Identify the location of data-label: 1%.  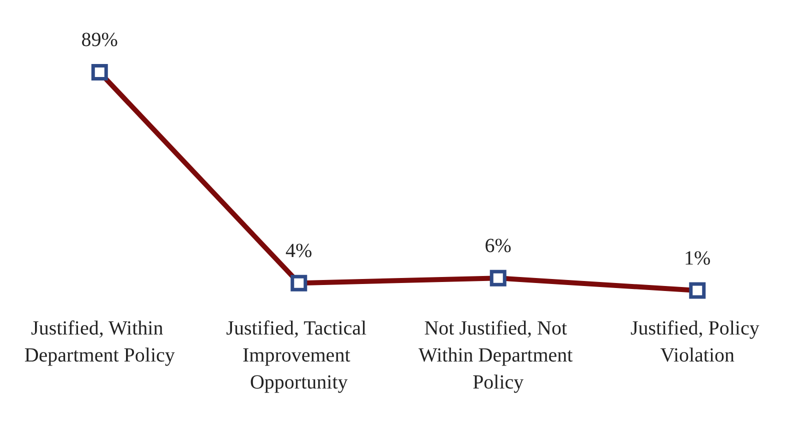
(697, 258).